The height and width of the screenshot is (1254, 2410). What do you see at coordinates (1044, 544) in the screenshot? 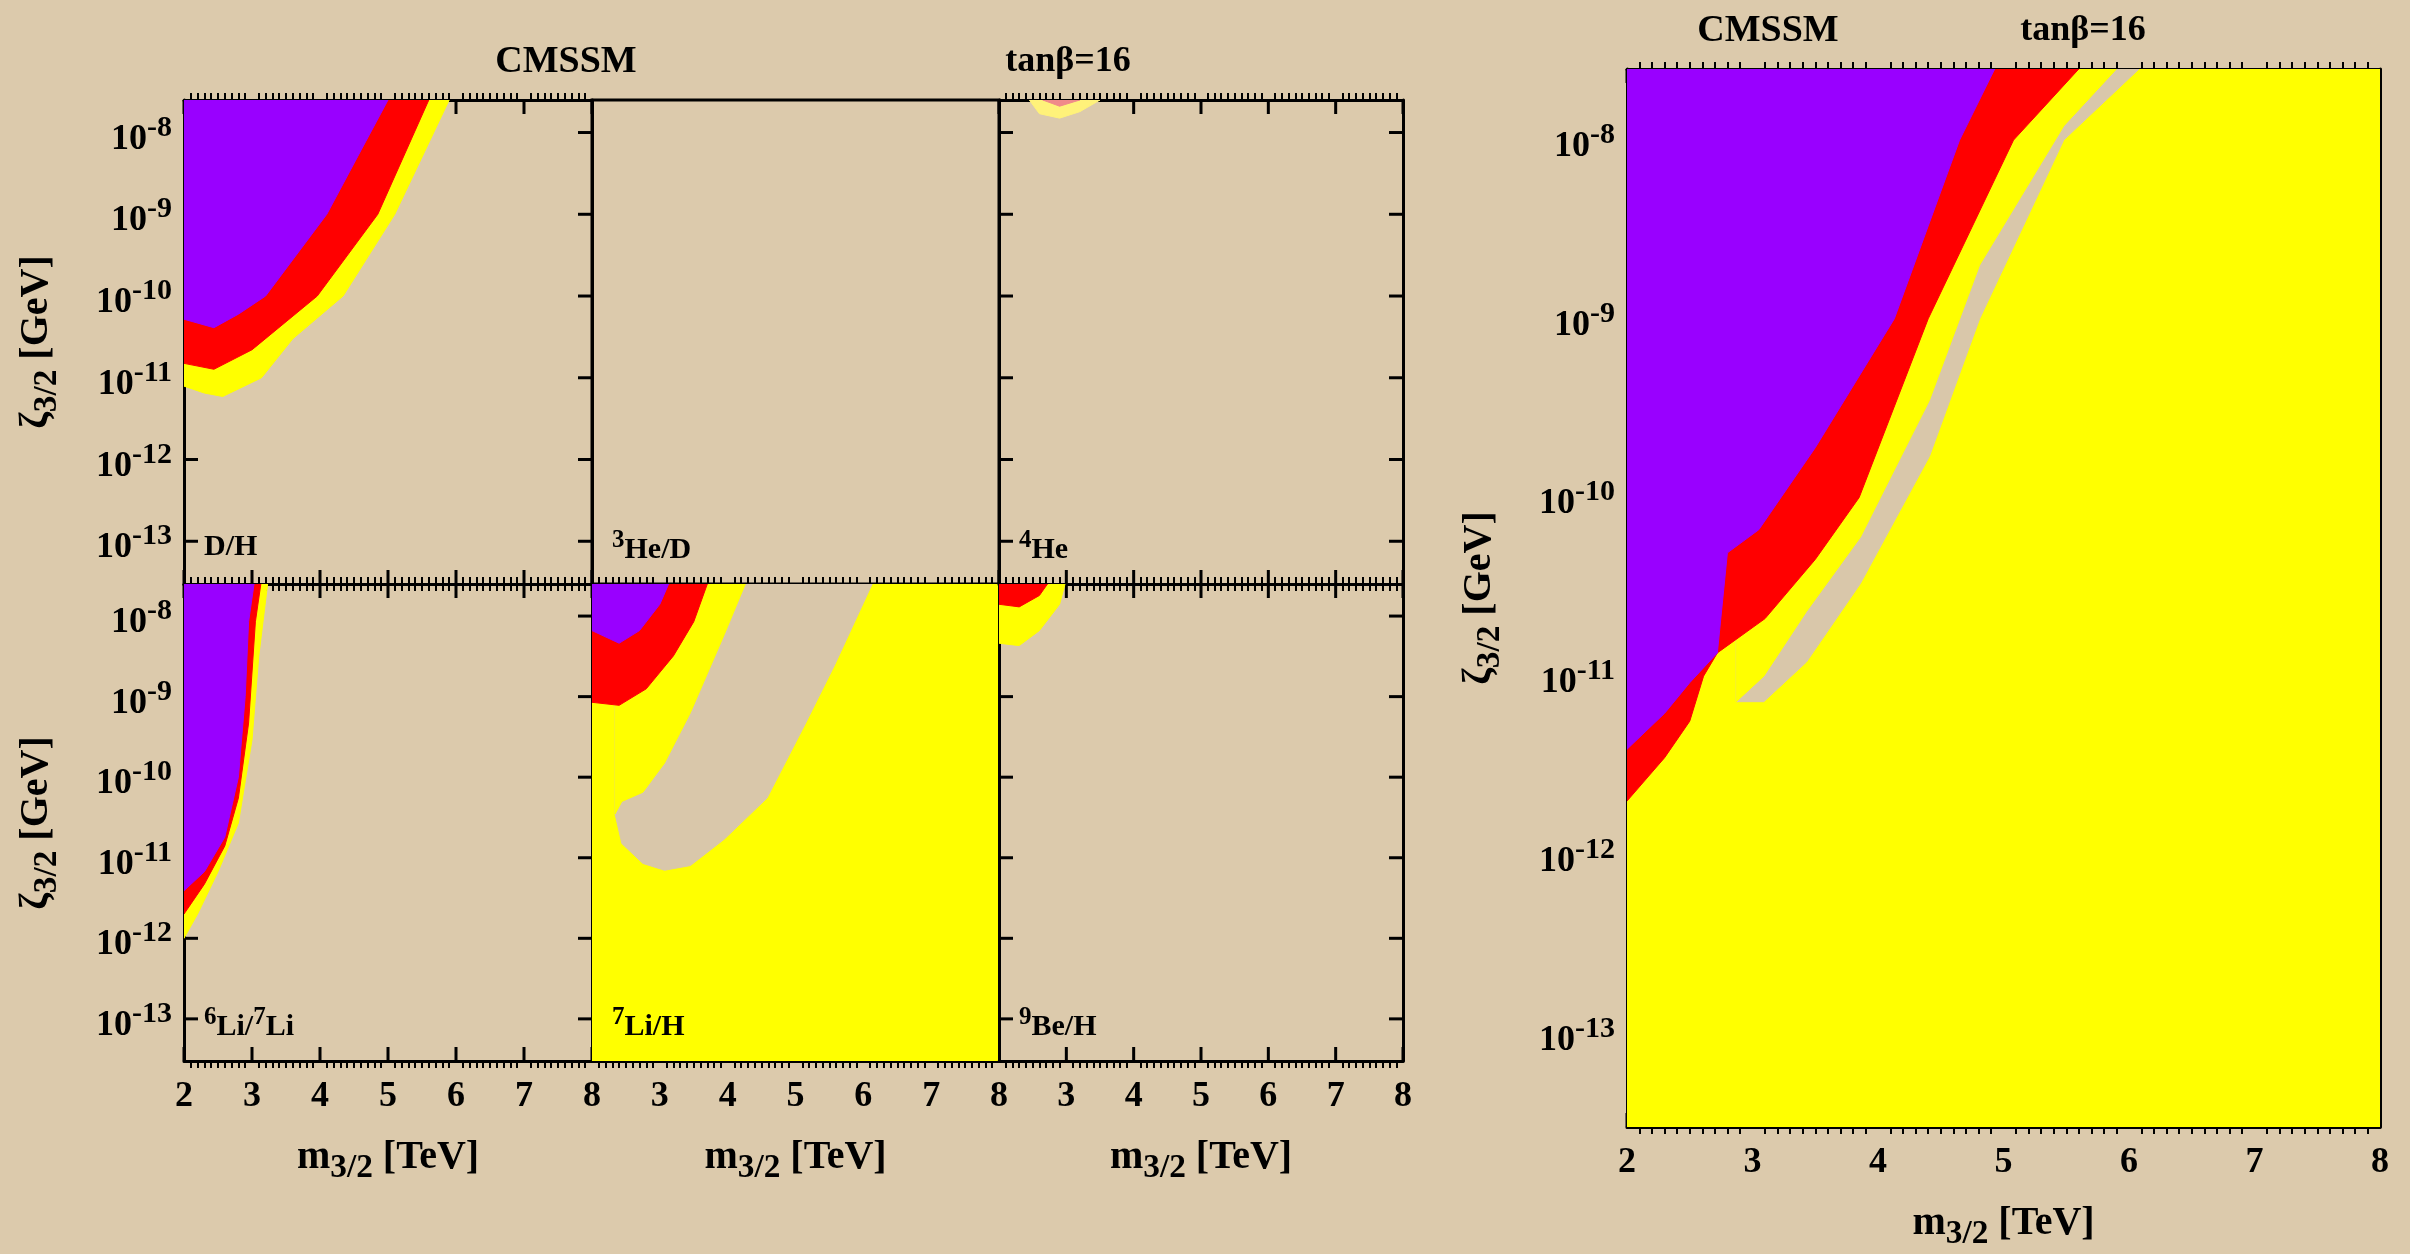
I see `annotation: $^{4}$He` at bounding box center [1044, 544].